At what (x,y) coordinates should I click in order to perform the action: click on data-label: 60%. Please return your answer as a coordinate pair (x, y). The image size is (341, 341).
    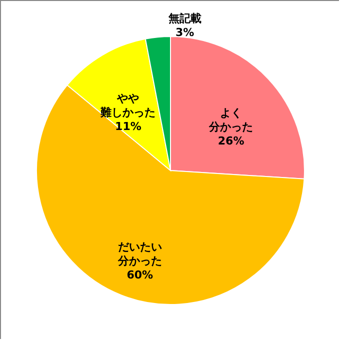
    Looking at the image, I should click on (140, 275).